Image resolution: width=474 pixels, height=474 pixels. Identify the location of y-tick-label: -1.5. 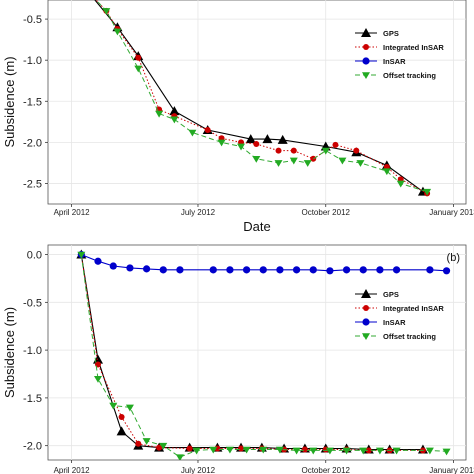
(32, 399).